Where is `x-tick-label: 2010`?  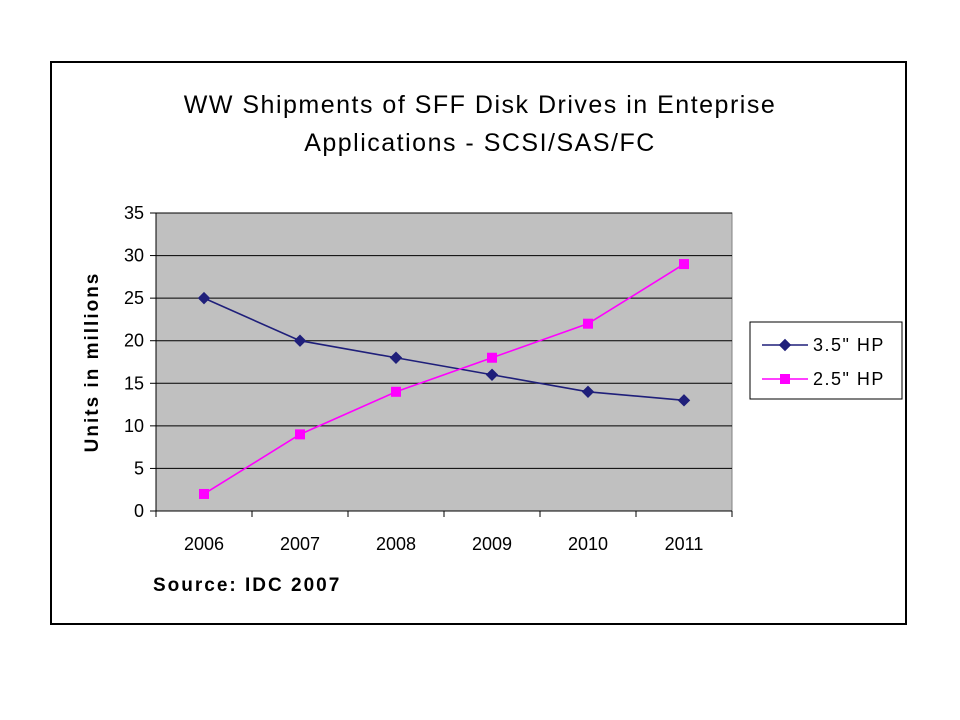 x-tick-label: 2010 is located at coordinates (588, 544).